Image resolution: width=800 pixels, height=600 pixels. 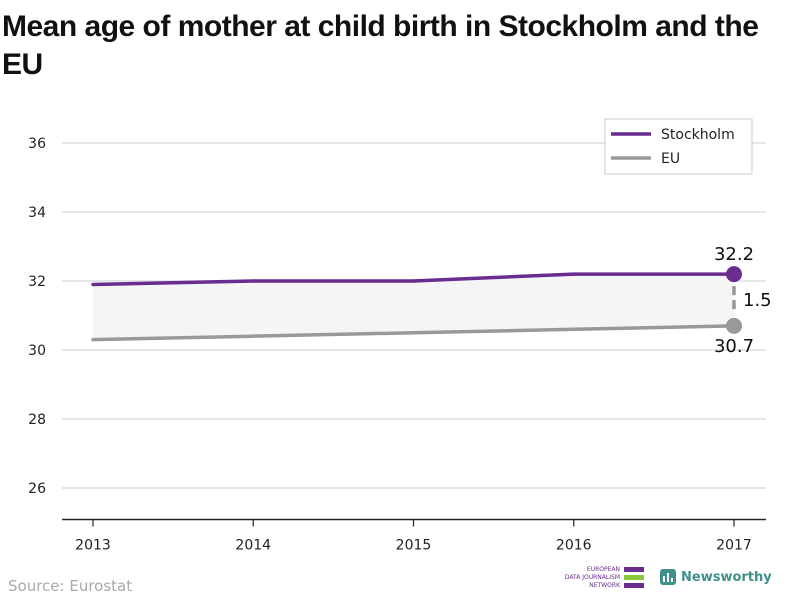 What do you see at coordinates (574, 546) in the screenshot?
I see `x-tick-label-2016: 2016` at bounding box center [574, 546].